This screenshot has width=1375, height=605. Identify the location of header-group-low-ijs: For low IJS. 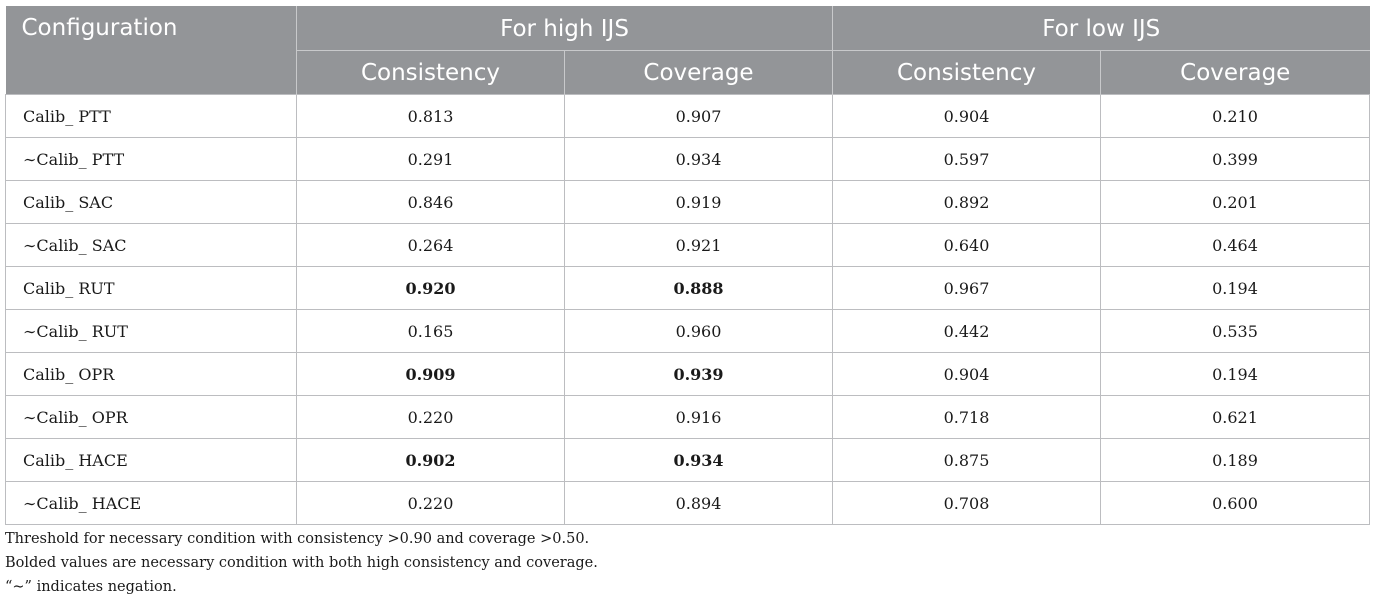
(1101, 28).